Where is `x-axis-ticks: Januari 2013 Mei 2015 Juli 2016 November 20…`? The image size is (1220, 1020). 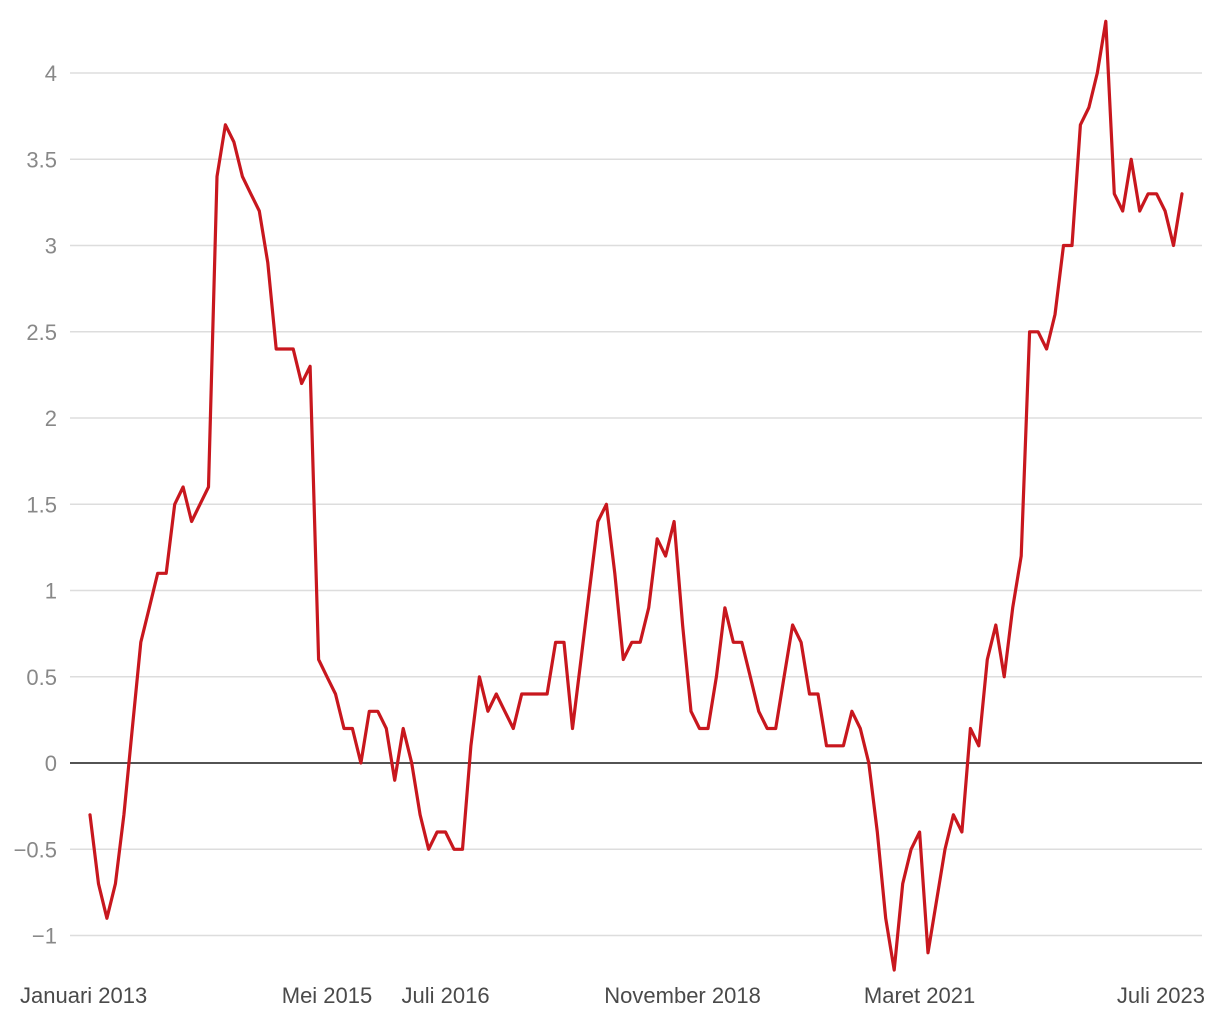 x-axis-ticks: Januari 2013 Mei 2015 Juli 2016 November 20… is located at coordinates (612, 995).